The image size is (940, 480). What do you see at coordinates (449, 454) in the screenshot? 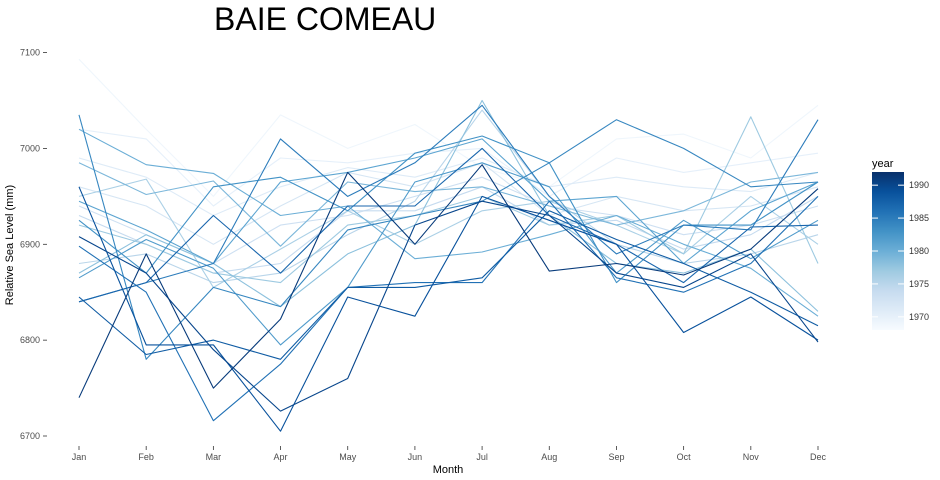
I see `x-axis: Jan Feb Mar Apr May Jun Jul Aug Sep Oct Nov Dec` at bounding box center [449, 454].